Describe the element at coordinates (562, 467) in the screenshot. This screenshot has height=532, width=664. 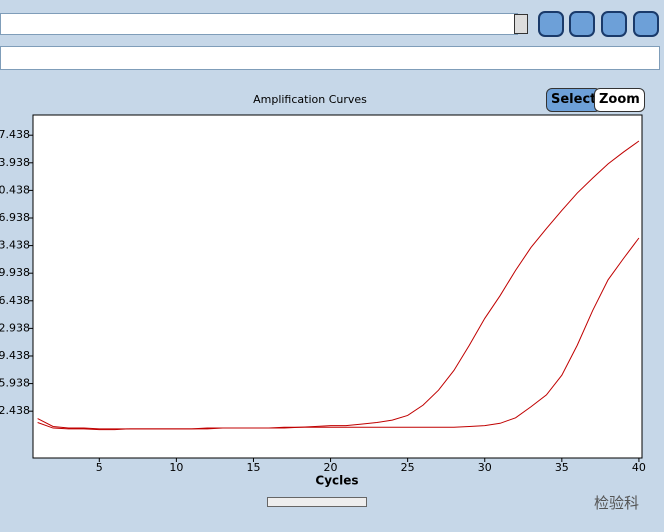
I see `x-tick-label: 35` at that location.